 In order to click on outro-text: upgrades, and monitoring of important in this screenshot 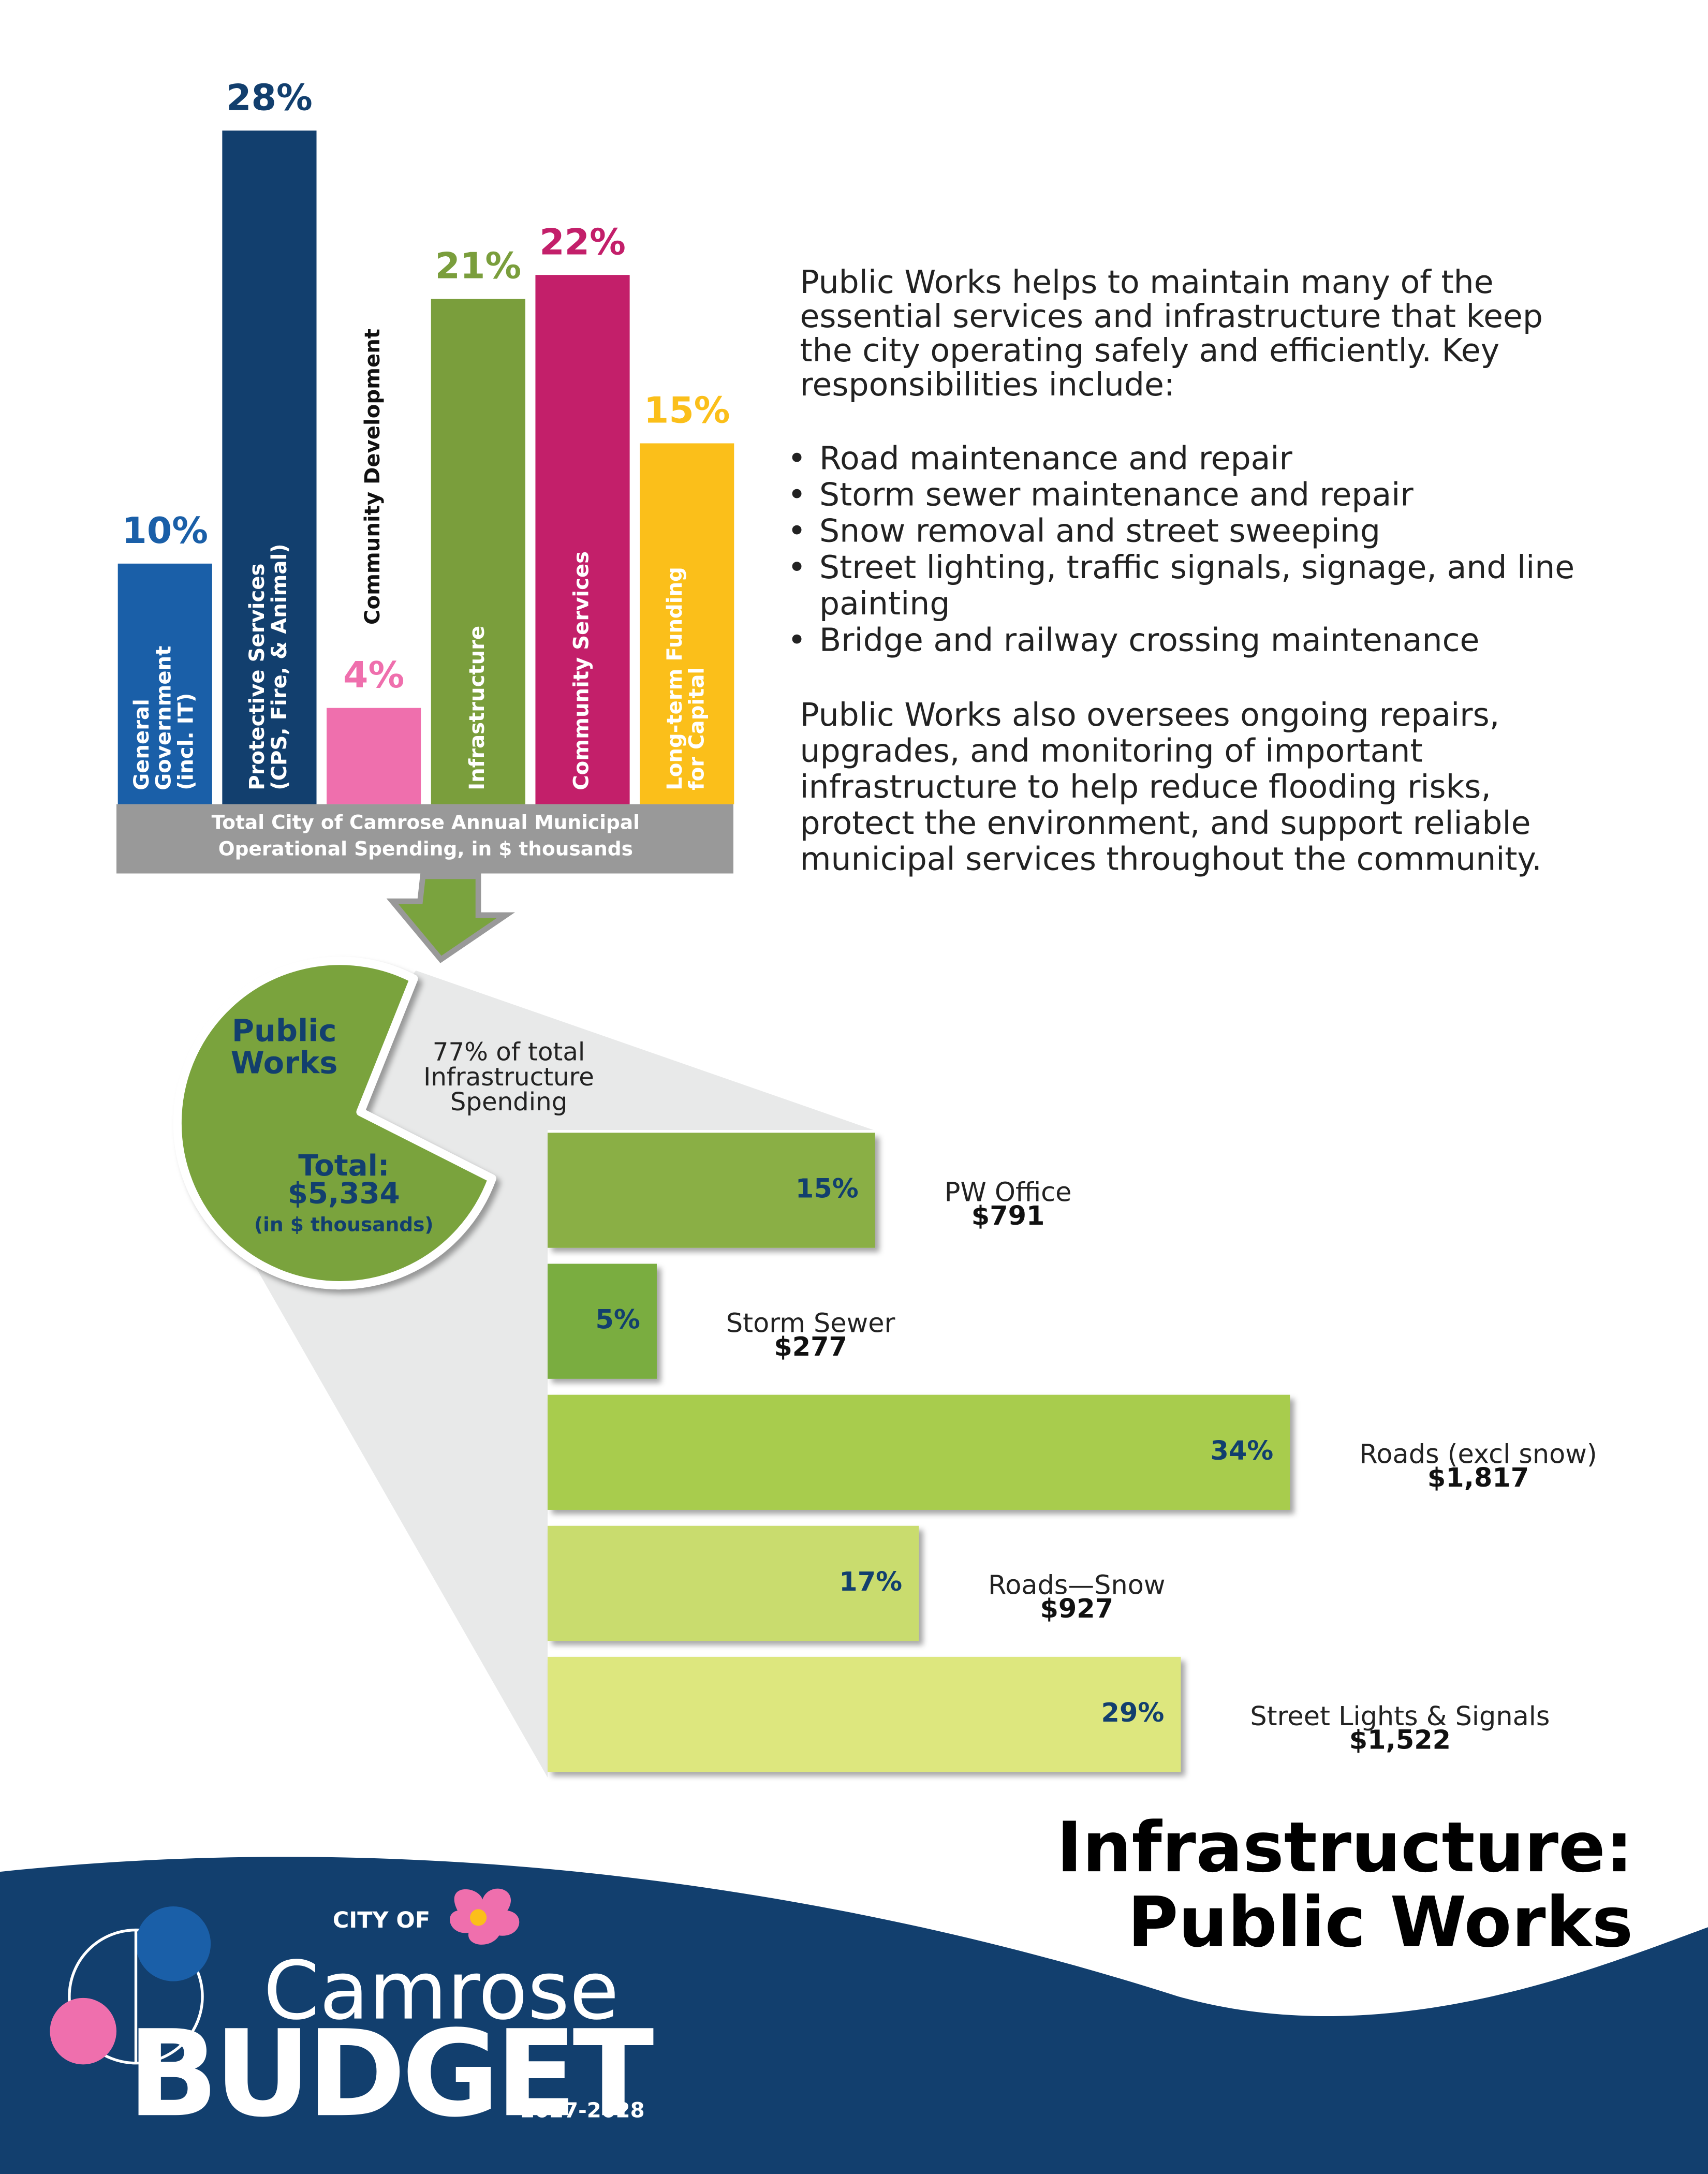, I will do `click(1111, 751)`.